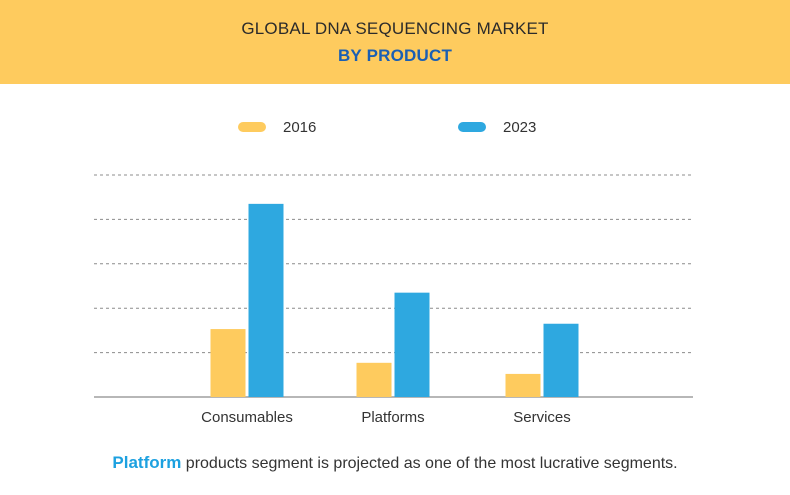 The height and width of the screenshot is (495, 790). I want to click on bar-consumables-2016, so click(228, 363).